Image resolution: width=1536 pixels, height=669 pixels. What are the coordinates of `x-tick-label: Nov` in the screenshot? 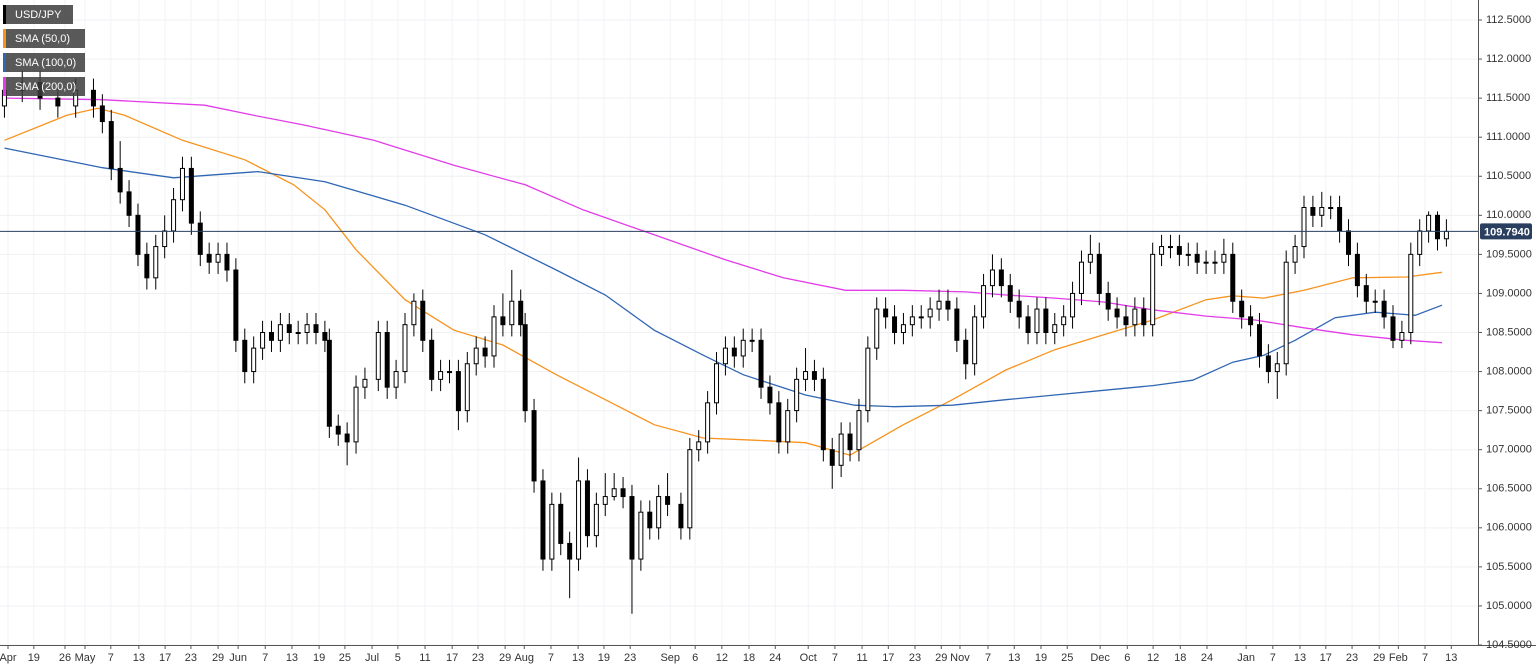 It's located at (960, 658).